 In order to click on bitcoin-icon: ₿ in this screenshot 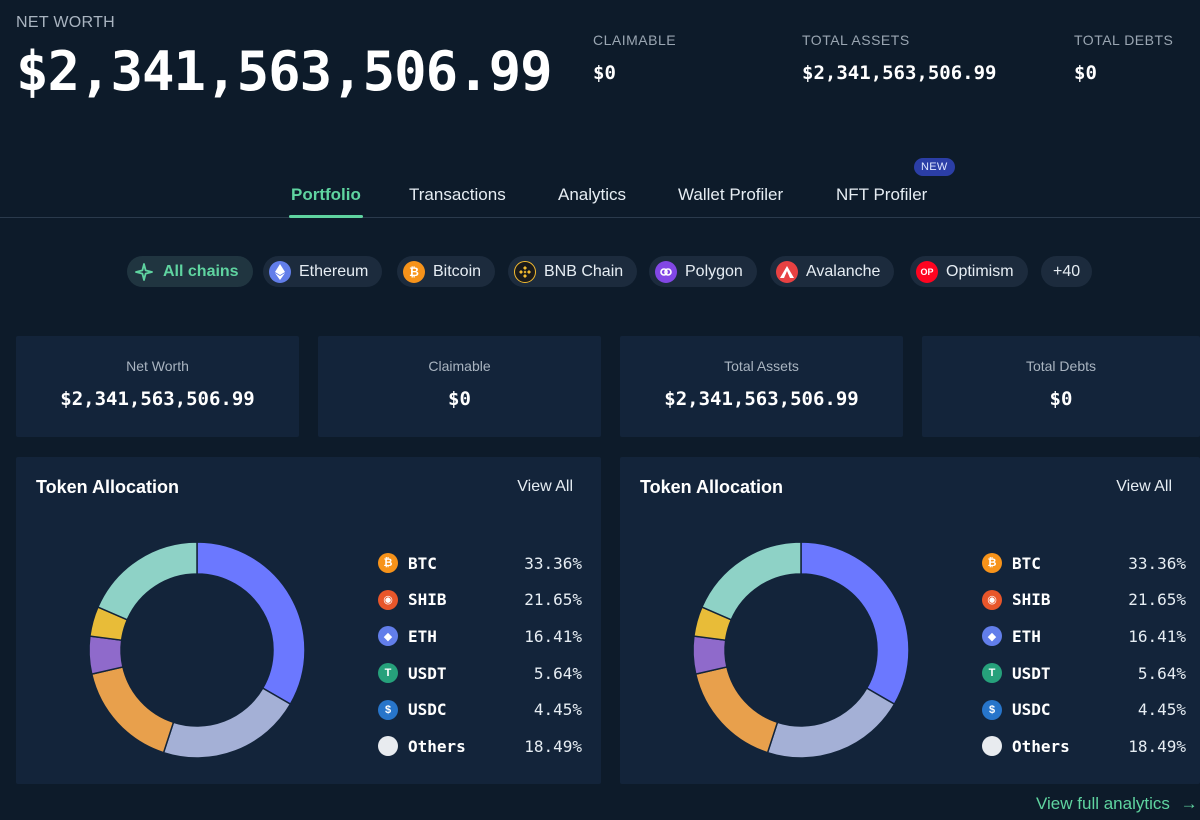, I will do `click(414, 271)`.